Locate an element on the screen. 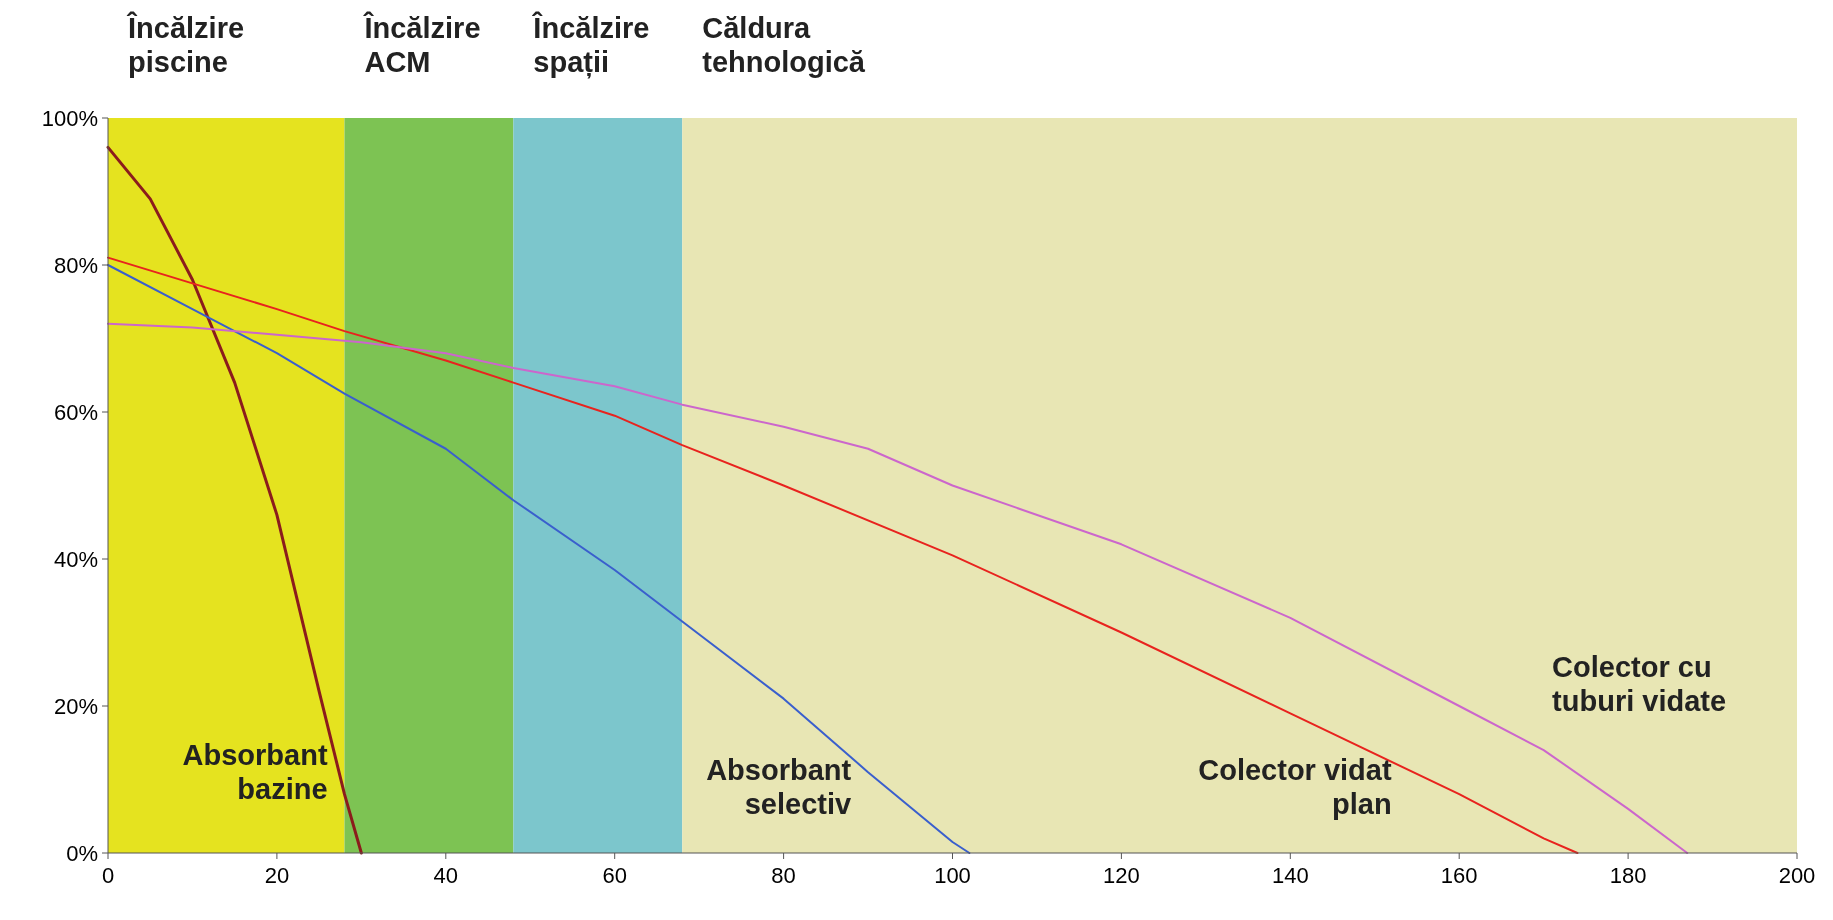 Image resolution: width=1833 pixels, height=920 pixels. x-tick-label: 180 is located at coordinates (1628, 875).